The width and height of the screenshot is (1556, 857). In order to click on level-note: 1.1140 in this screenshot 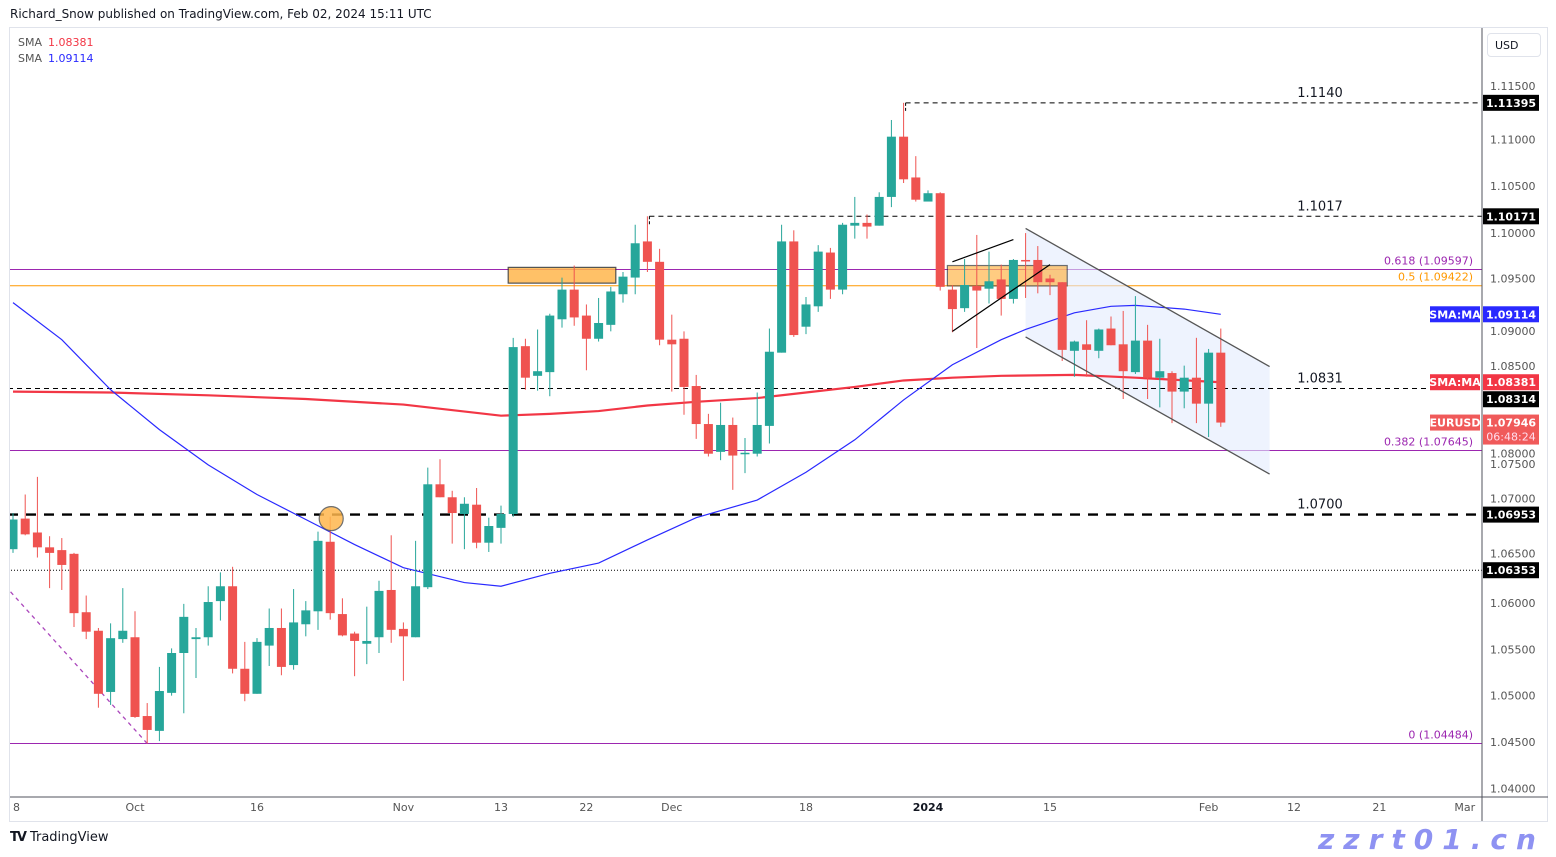, I will do `click(1320, 93)`.